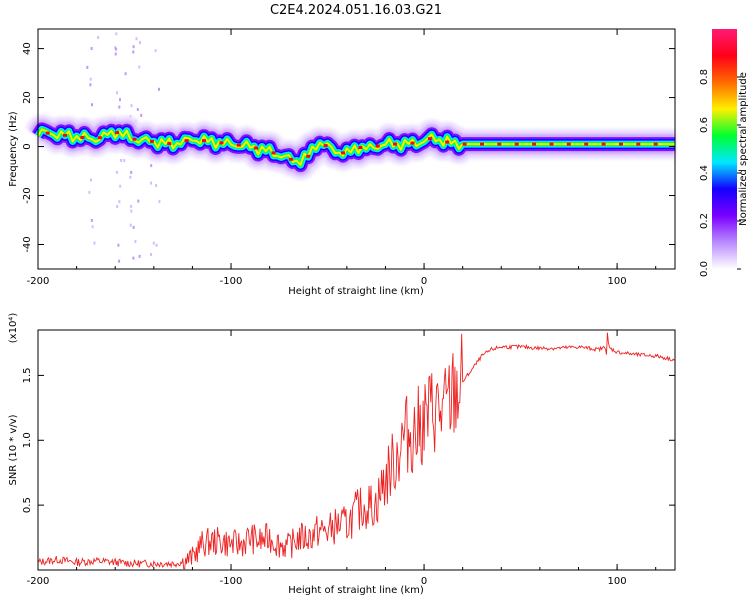 The image size is (750, 600). Describe the element at coordinates (231, 581) in the screenshot. I see `snr-x-tick-label: -100` at that location.